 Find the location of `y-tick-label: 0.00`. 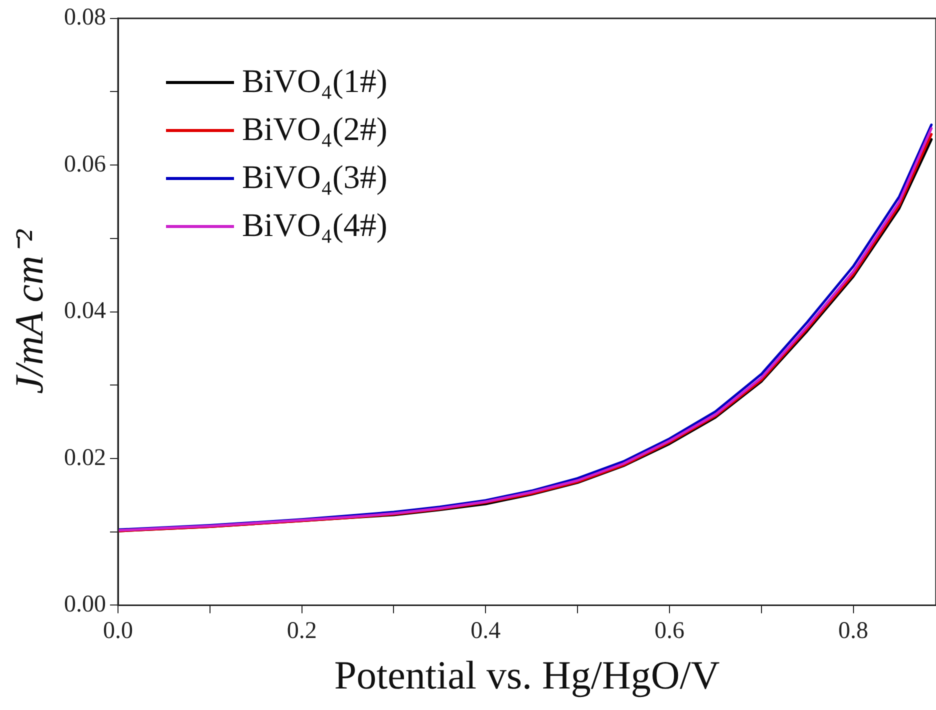

y-tick-label: 0.00 is located at coordinates (85, 604).